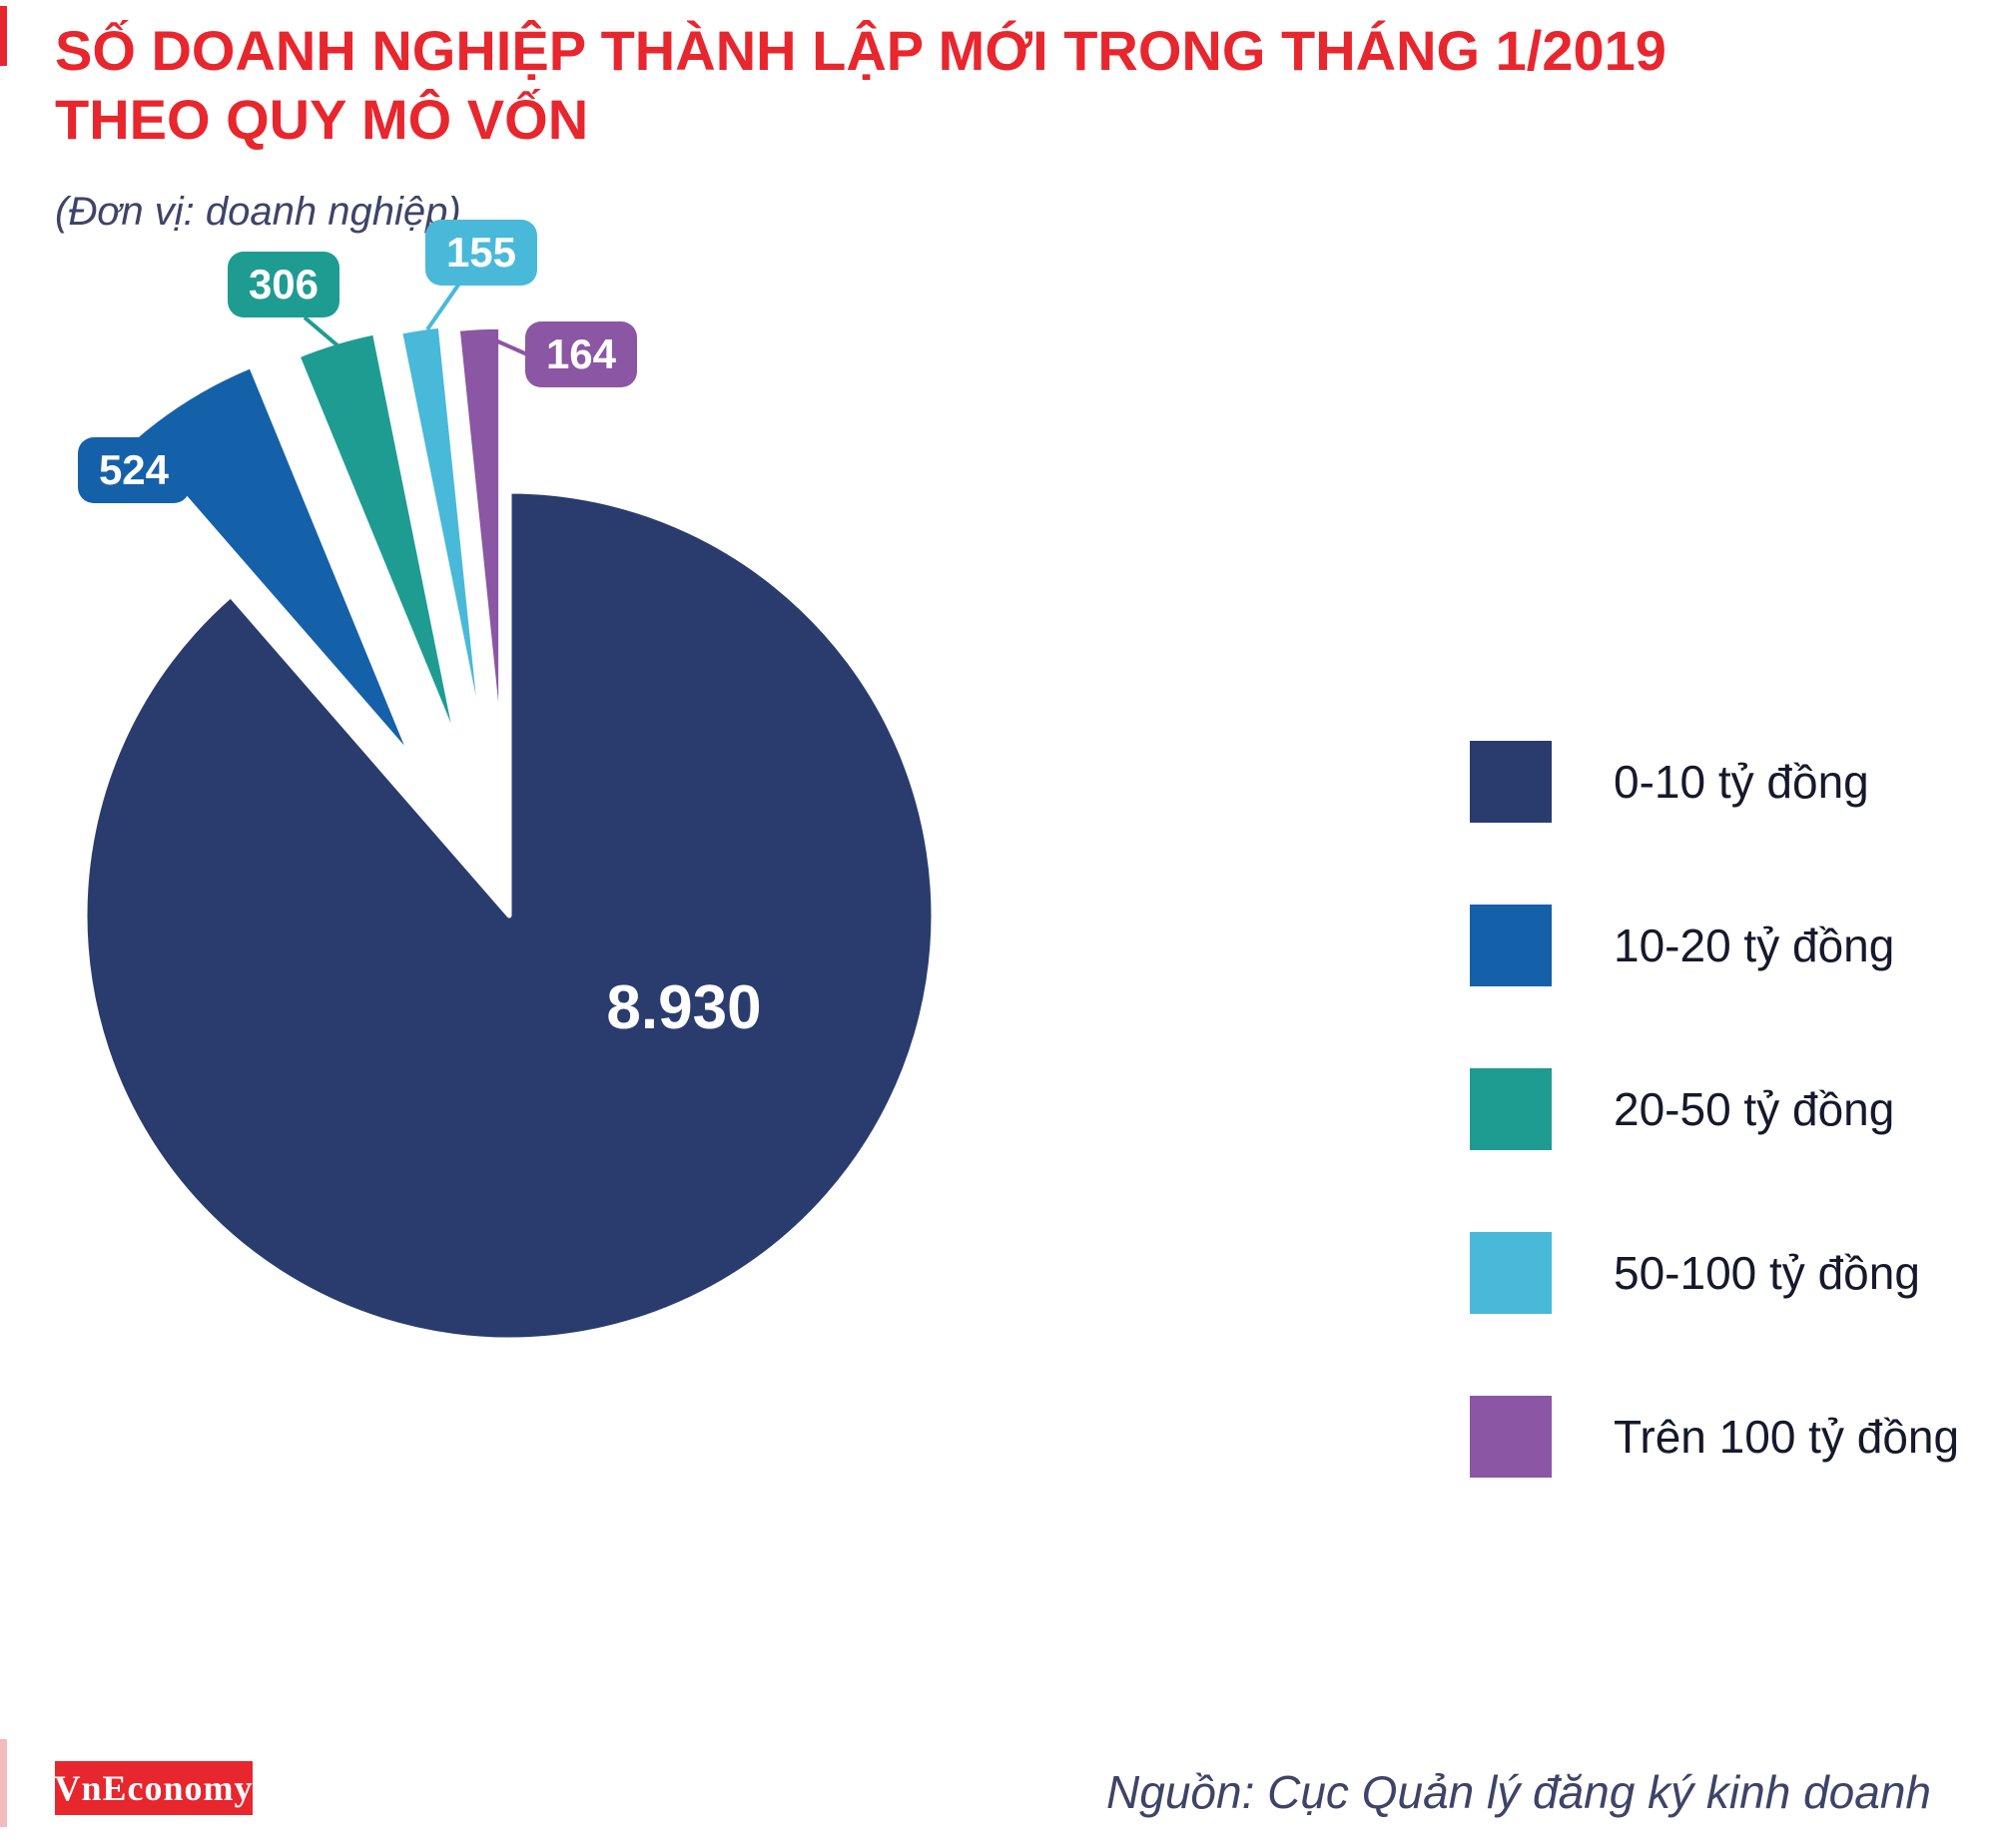  Describe the element at coordinates (1518, 1792) in the screenshot. I see `source-credit: Nguồn: Cục Quản lý đăng ký kinh doanh` at that location.